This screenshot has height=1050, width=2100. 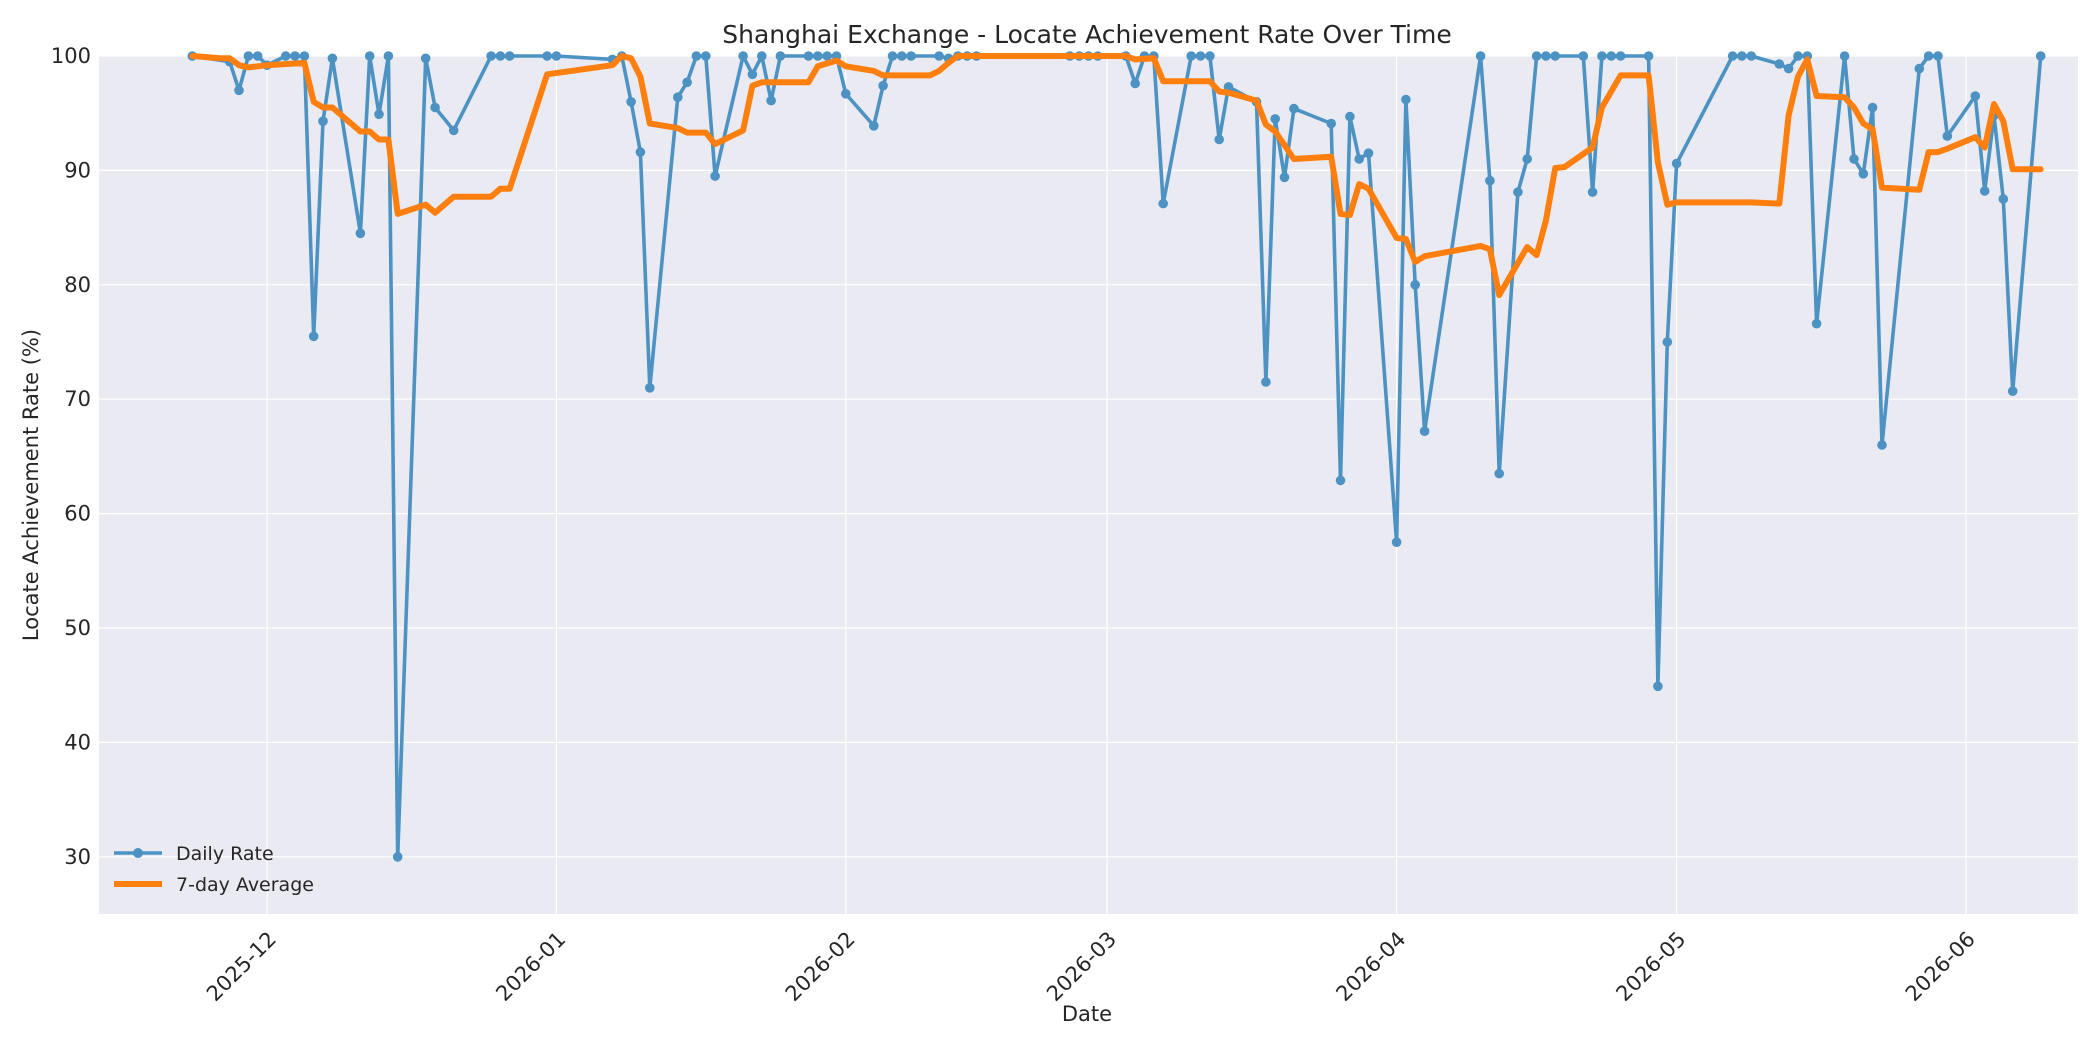 What do you see at coordinates (71, 56) in the screenshot?
I see `y-tick-label: 100` at bounding box center [71, 56].